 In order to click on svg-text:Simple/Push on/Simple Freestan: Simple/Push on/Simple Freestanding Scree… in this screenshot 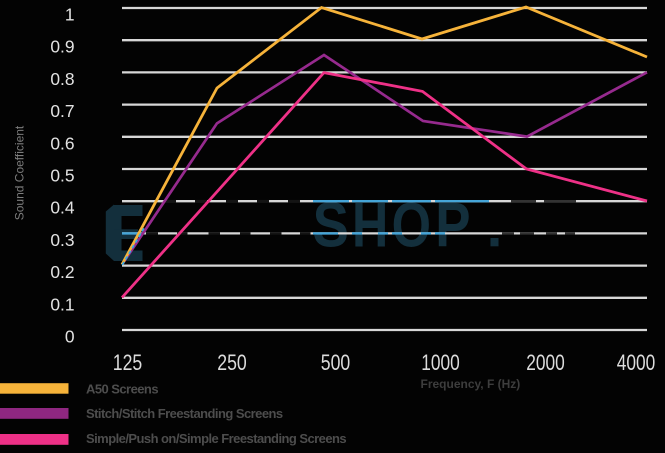, I will do `click(216, 438)`.